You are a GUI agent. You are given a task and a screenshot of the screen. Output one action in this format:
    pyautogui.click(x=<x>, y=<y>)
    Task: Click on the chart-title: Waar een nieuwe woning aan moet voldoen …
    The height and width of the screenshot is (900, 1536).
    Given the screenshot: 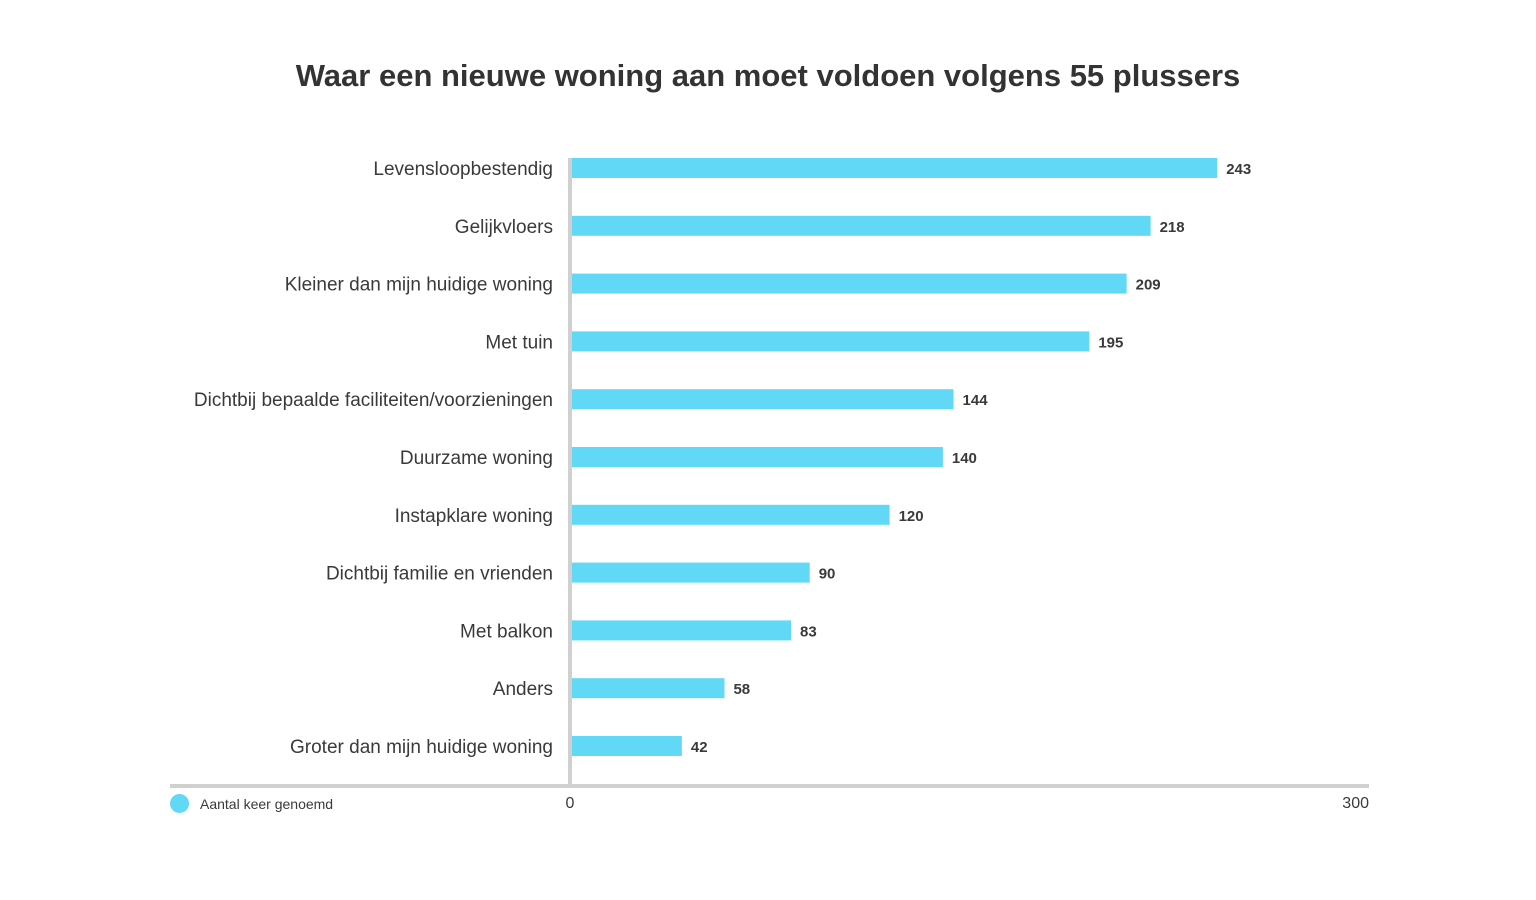 What is the action you would take?
    pyautogui.click(x=768, y=75)
    